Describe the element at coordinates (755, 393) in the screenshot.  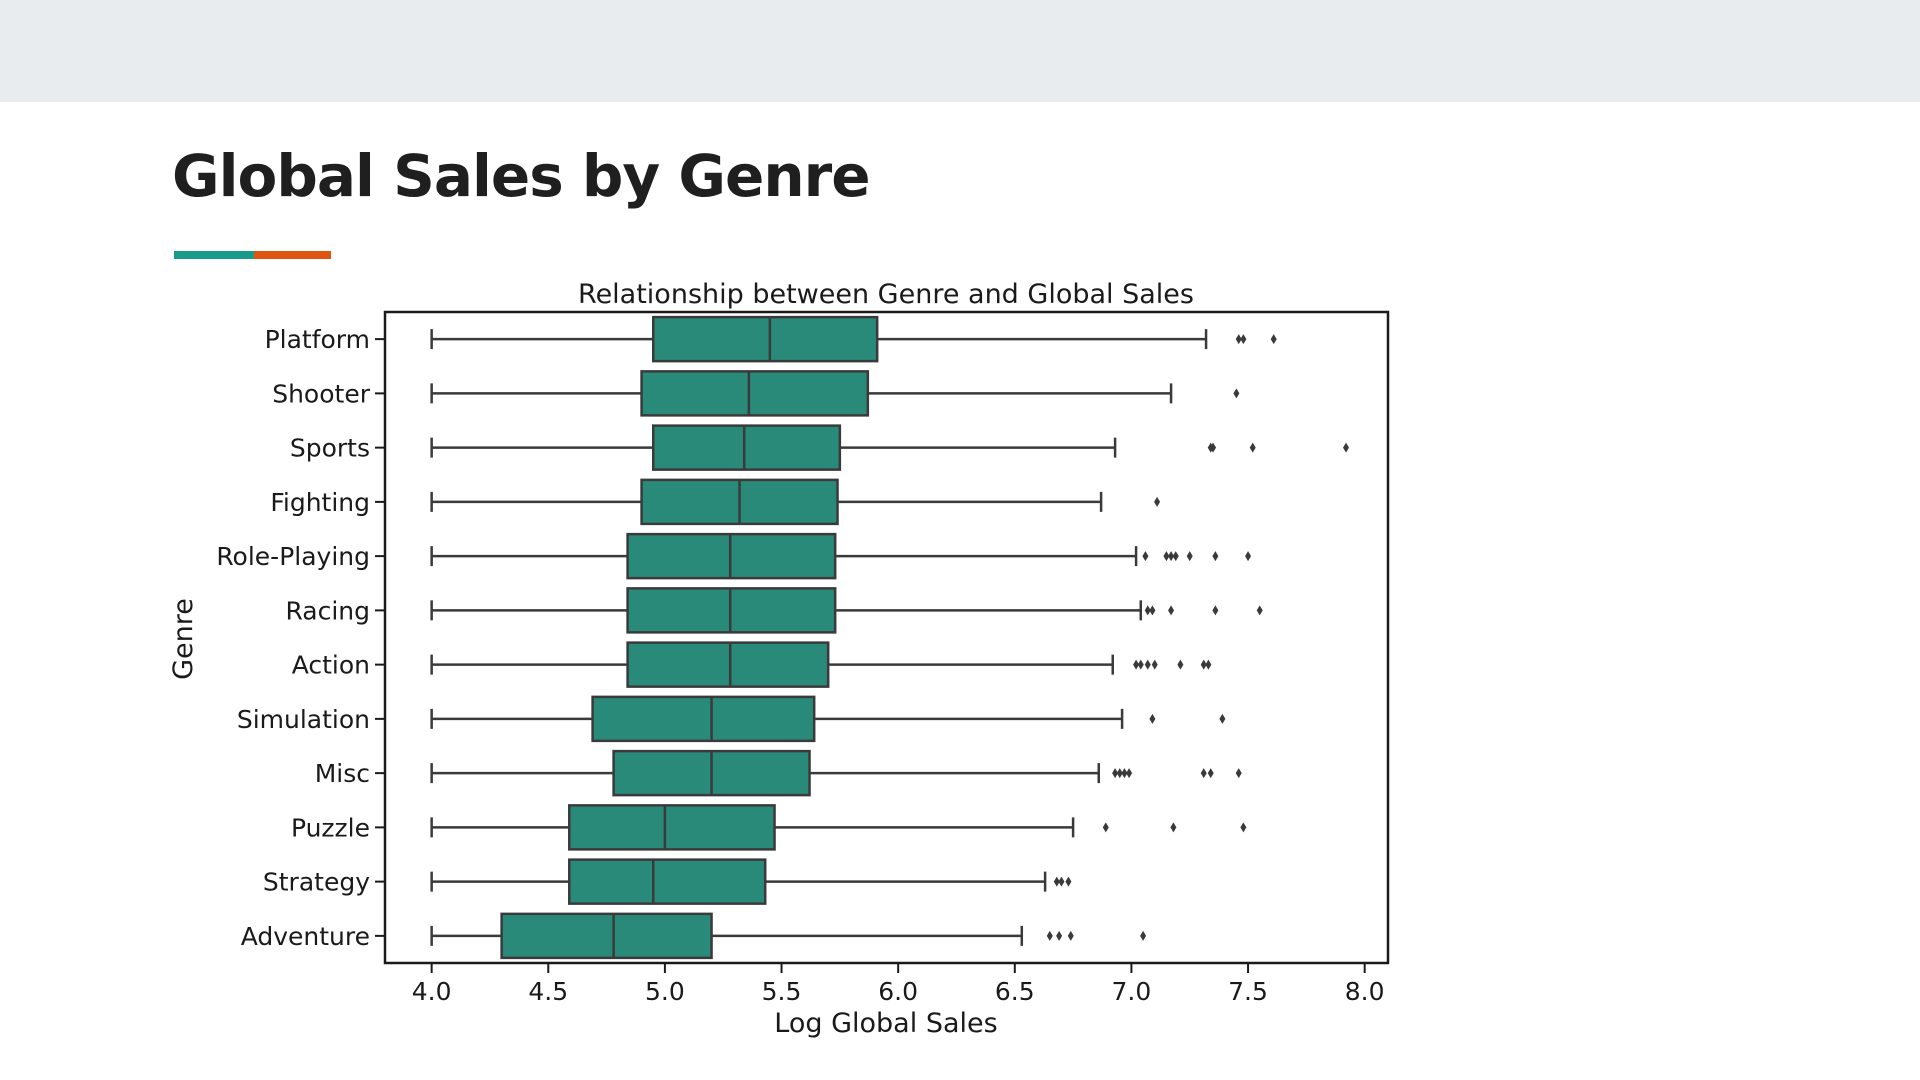
I see `box-shooter` at that location.